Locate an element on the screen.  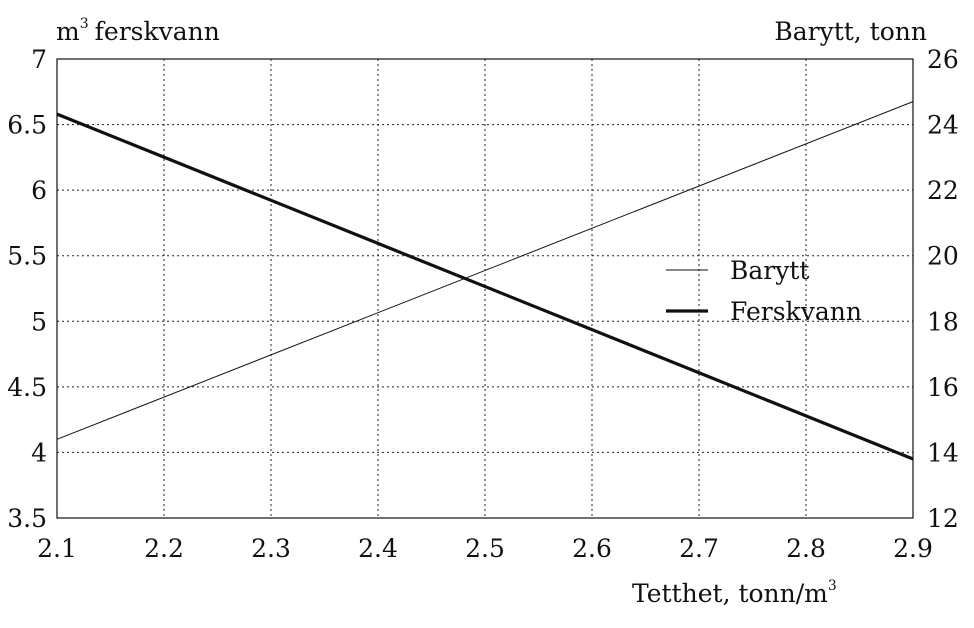
y-right-tick-label: 16 is located at coordinates (943, 387).